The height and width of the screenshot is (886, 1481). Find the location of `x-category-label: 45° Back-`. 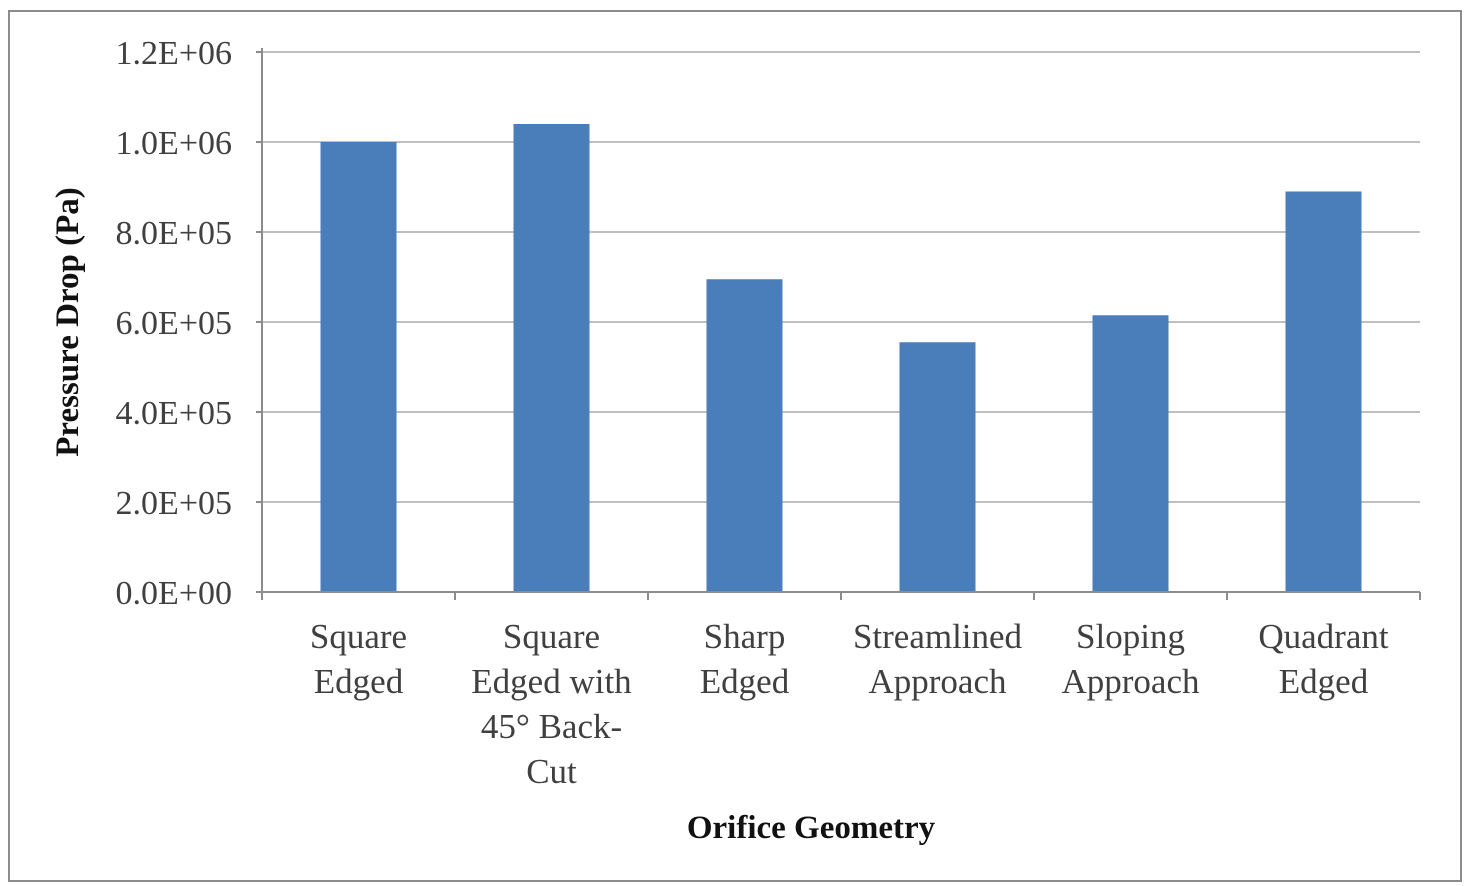

x-category-label: 45° Back- is located at coordinates (551, 726).